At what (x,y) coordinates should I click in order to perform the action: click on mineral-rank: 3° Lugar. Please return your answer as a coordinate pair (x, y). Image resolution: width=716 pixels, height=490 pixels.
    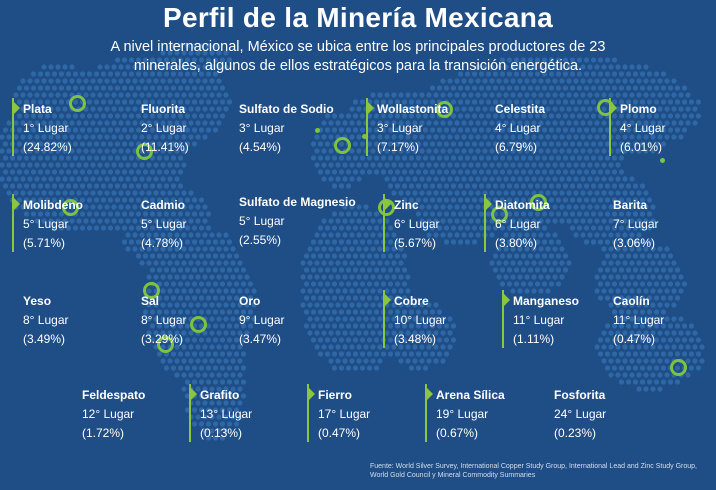
    Looking at the image, I should click on (400, 128).